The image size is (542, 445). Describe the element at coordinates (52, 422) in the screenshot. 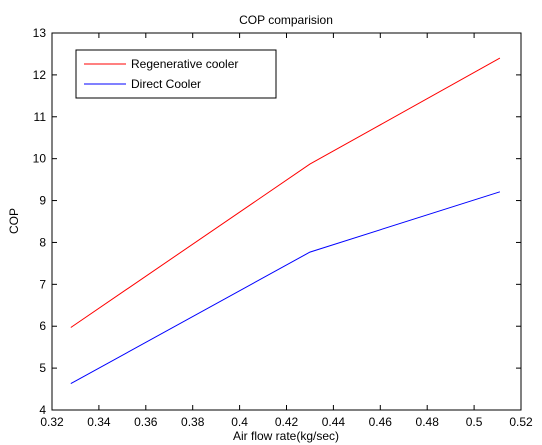

I see `x-tick-label: 0.32` at that location.